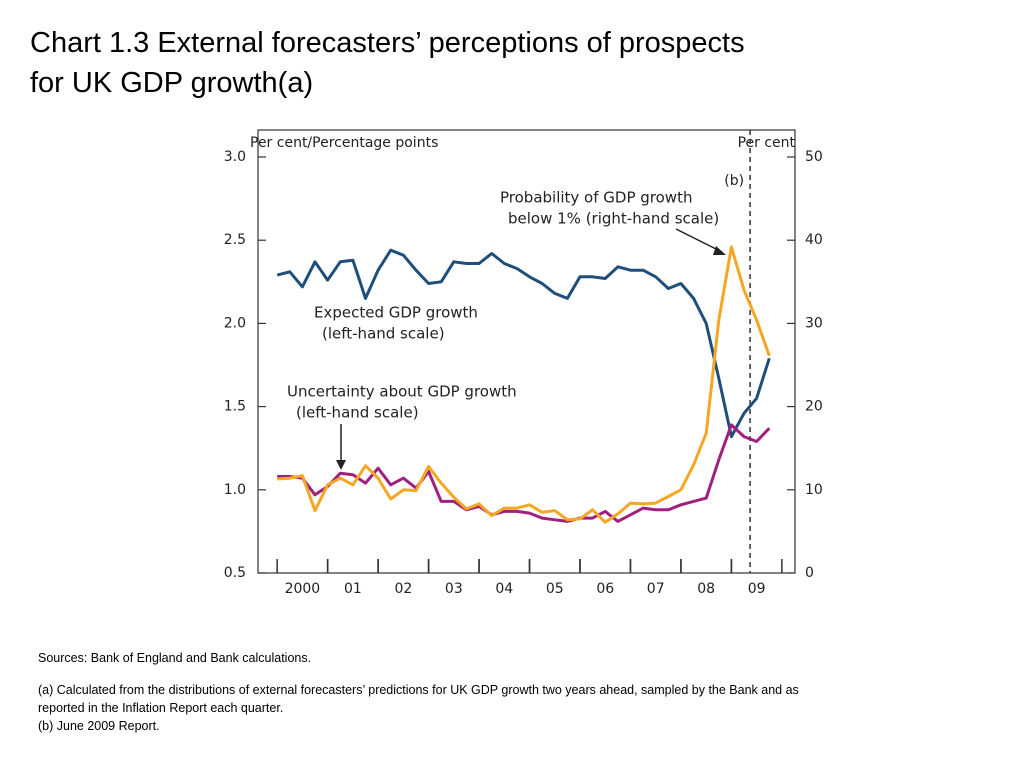  Describe the element at coordinates (656, 589) in the screenshot. I see `x-tick-label: 07` at that location.